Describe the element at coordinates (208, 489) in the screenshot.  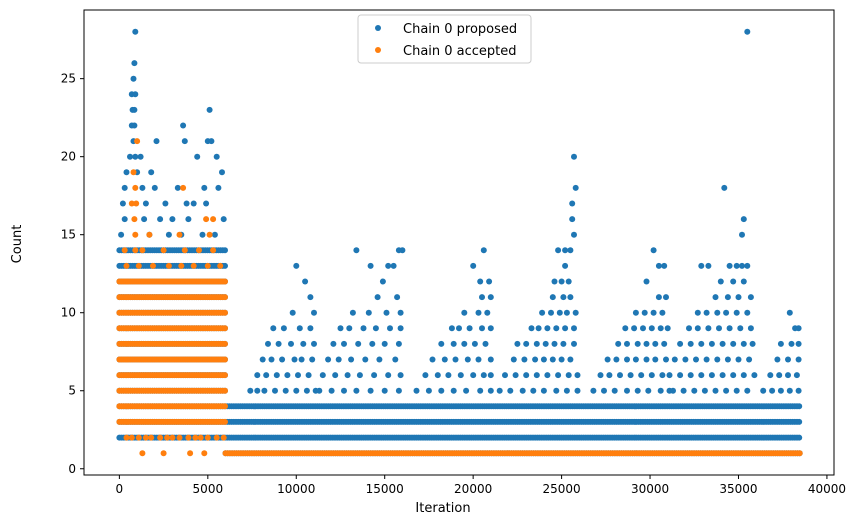
I see `x-tick-label: 5000` at that location.